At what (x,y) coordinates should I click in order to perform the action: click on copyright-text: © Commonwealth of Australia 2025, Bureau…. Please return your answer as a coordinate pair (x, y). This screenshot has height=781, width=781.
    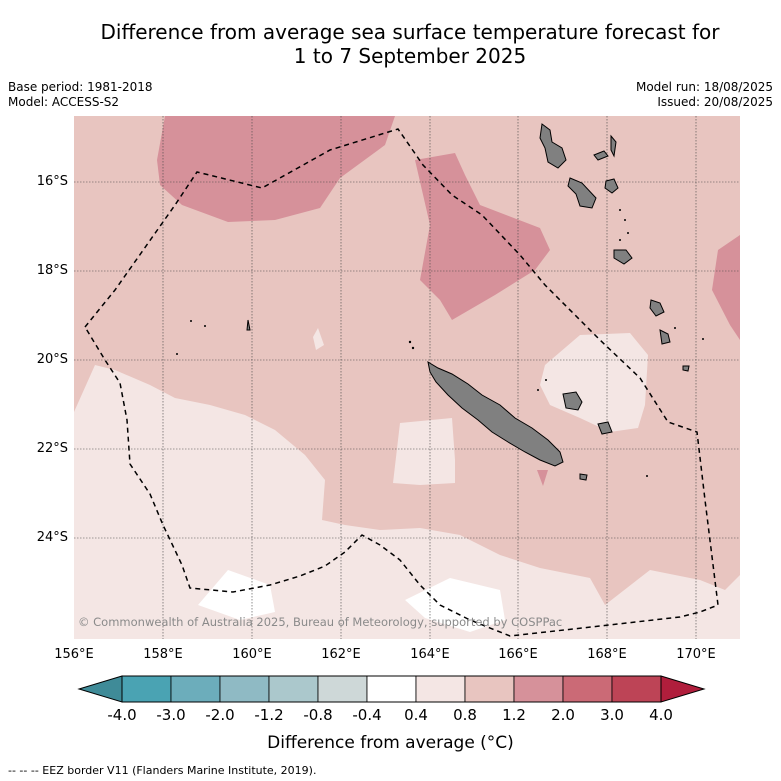
    Looking at the image, I should click on (320, 622).